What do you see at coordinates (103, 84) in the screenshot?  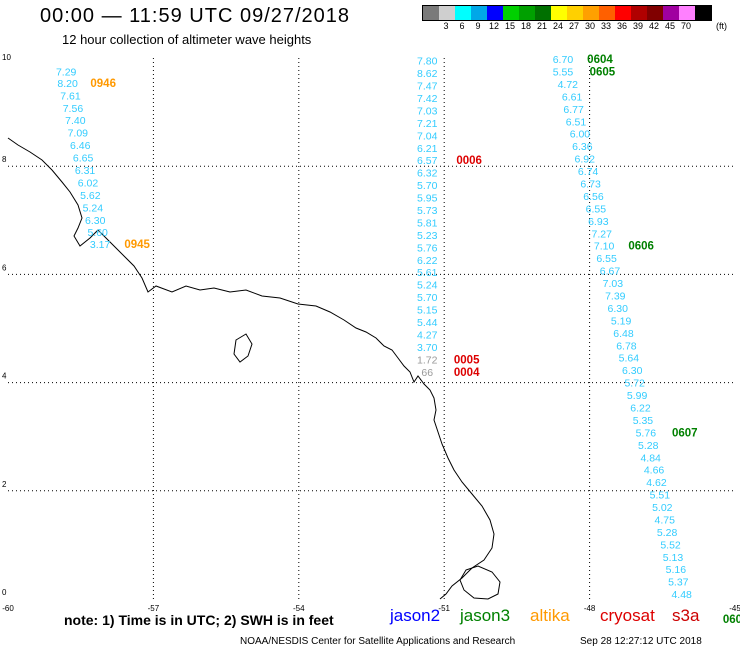 I see `pass-time-label: 0946` at bounding box center [103, 84].